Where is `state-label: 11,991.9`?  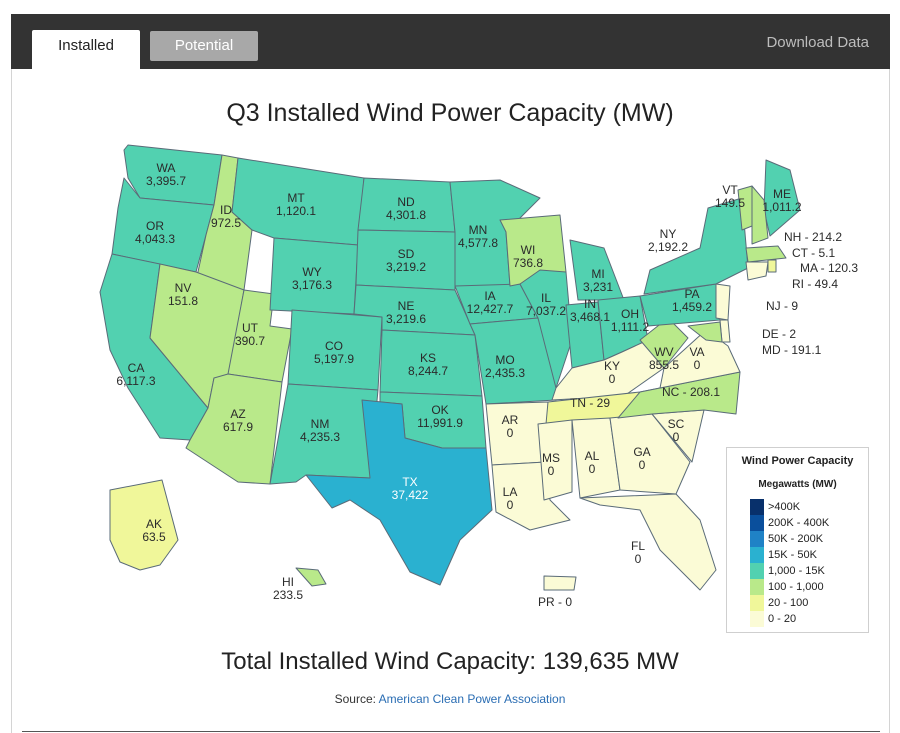 state-label: 11,991.9 is located at coordinates (440, 423).